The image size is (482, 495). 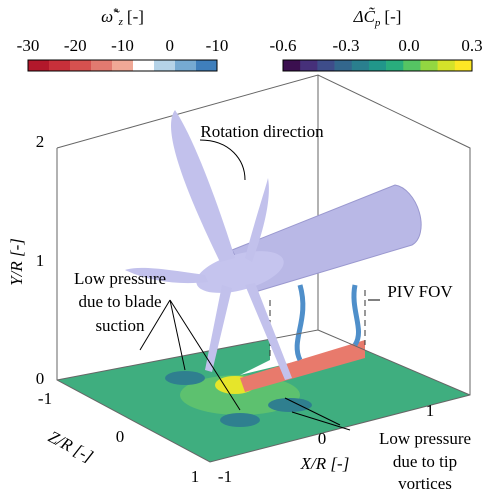 I want to click on spinner, so click(x=240, y=272).